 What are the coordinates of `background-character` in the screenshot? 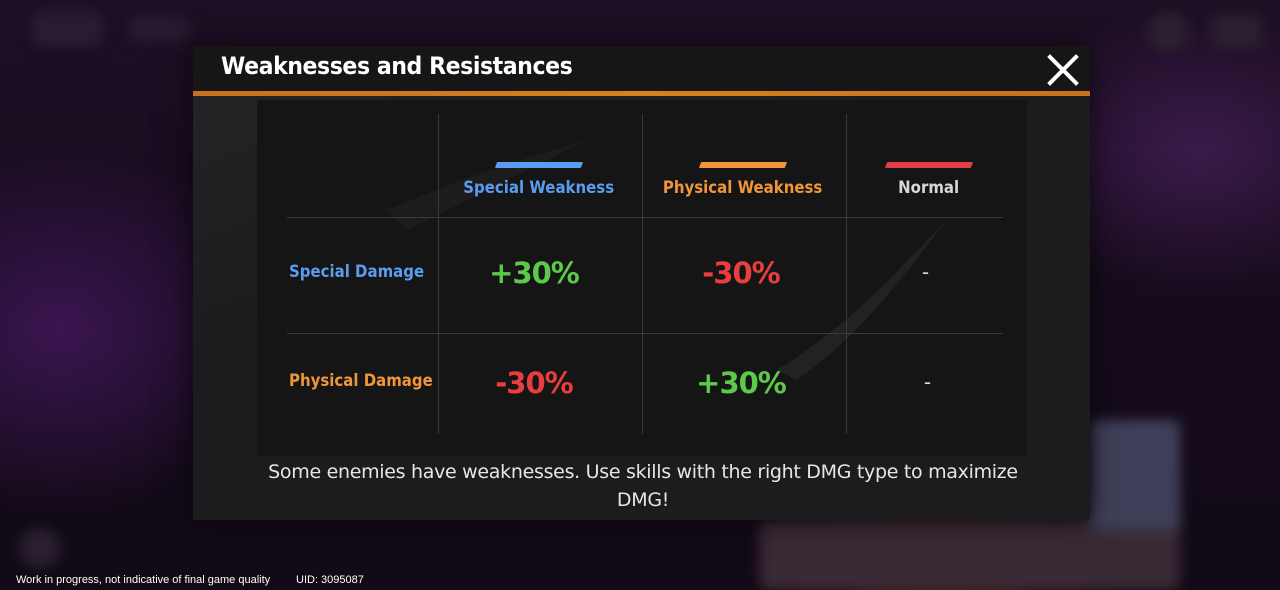 It's located at (1135, 475).